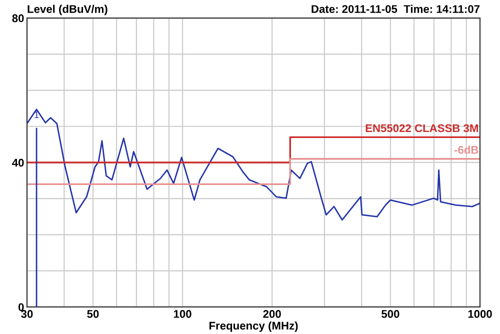  I want to click on y-tick-label: 80, so click(18, 18).